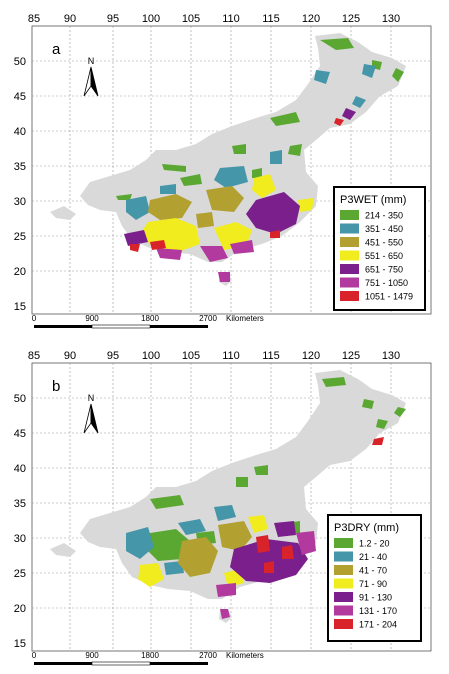 The height and width of the screenshot is (674, 449). What do you see at coordinates (389, 297) in the screenshot?
I see `legend-label: 1051 - 1479` at bounding box center [389, 297].